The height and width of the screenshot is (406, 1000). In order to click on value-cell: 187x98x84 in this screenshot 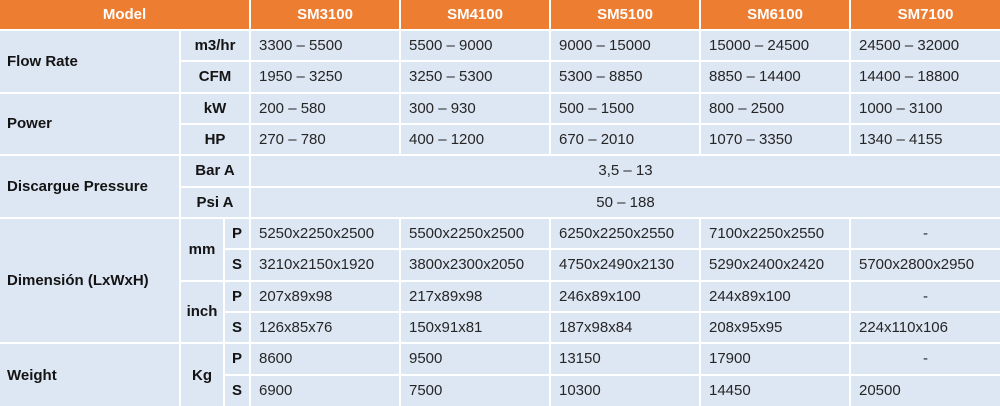, I will do `click(625, 327)`.